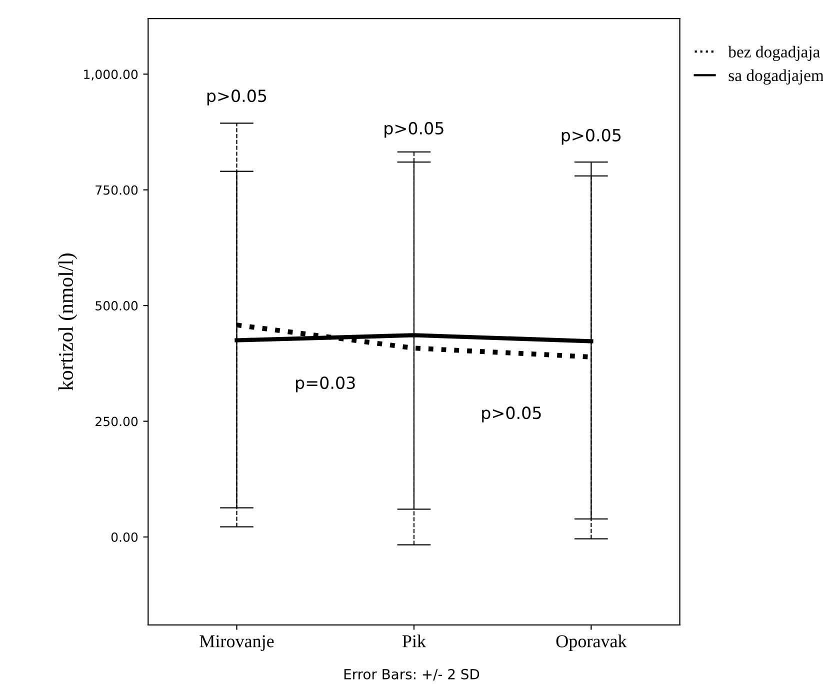 The width and height of the screenshot is (823, 689). What do you see at coordinates (117, 421) in the screenshot?
I see `y-tick-label: 250.00` at bounding box center [117, 421].